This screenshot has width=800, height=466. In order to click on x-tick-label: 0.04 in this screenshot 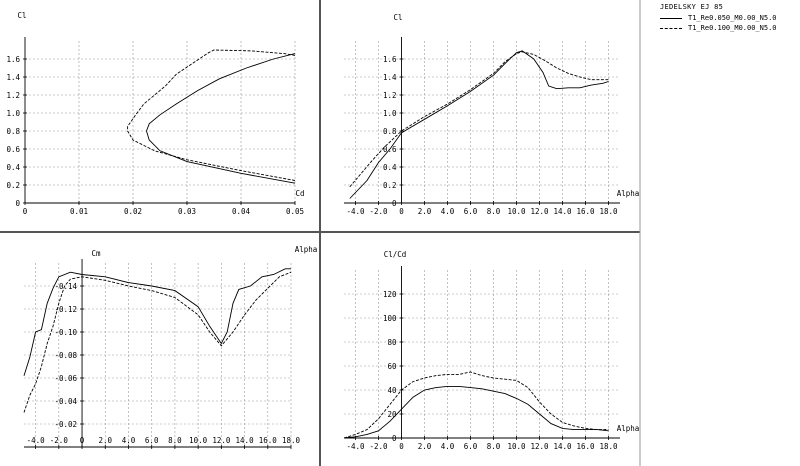, I will do `click(241, 211)`.